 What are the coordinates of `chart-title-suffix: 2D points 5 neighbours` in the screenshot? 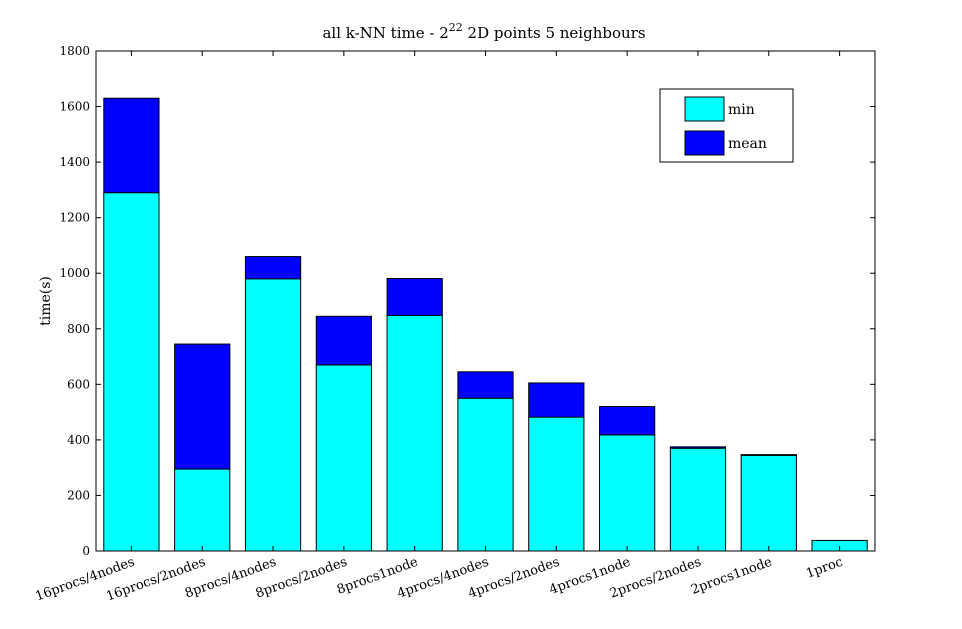 It's located at (554, 33).